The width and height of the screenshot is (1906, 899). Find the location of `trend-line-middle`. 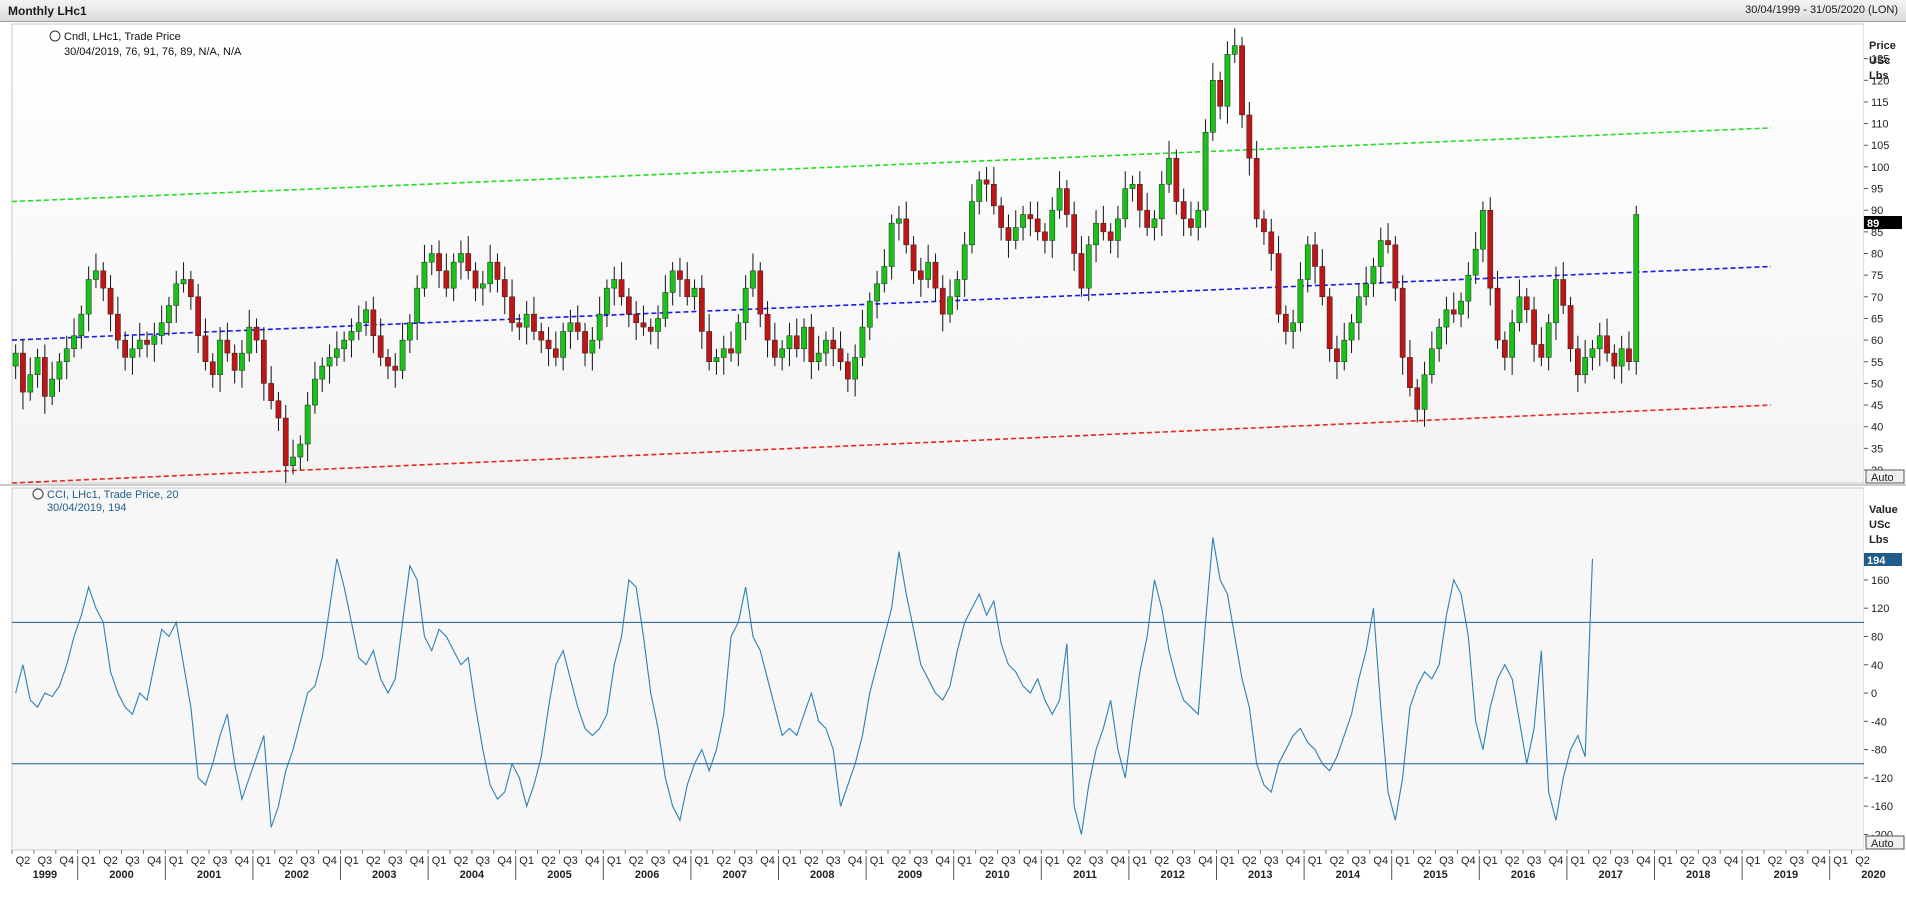

trend-line-middle is located at coordinates (891, 303).